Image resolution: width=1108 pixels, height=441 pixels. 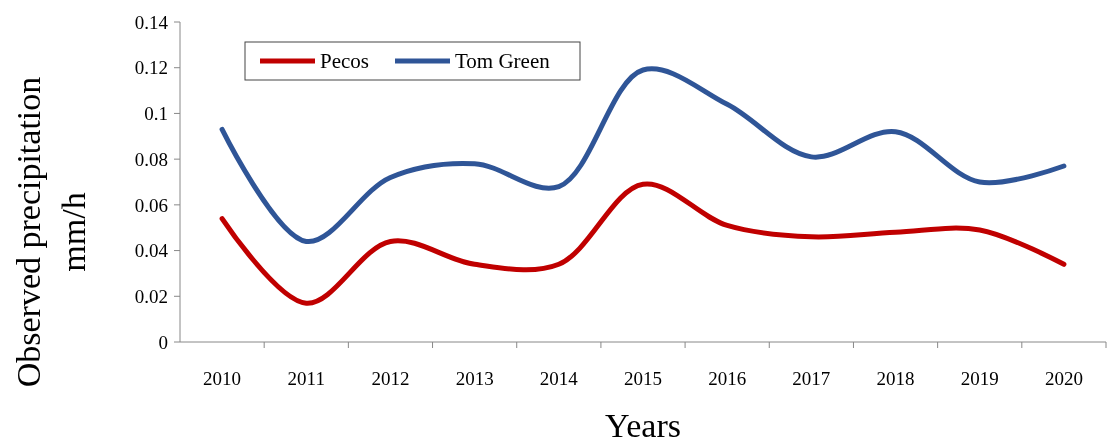 What do you see at coordinates (151, 159) in the screenshot?
I see `y-tick-label: 0.08` at bounding box center [151, 159].